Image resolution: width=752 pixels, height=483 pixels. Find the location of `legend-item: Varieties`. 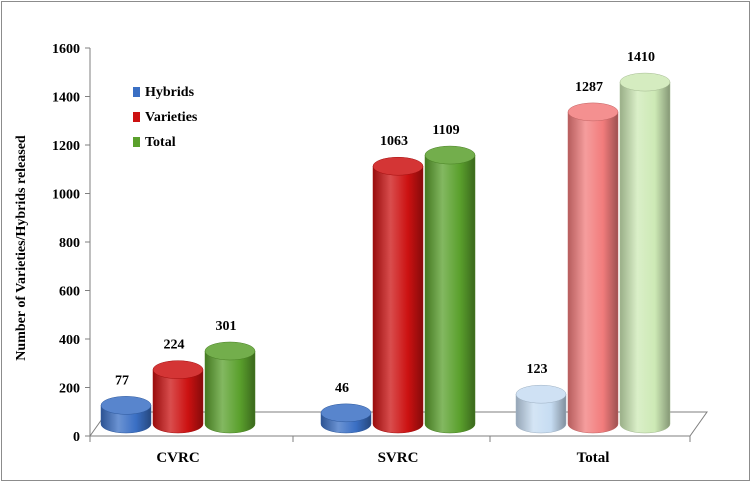

legend-item: Varieties is located at coordinates (165, 117).